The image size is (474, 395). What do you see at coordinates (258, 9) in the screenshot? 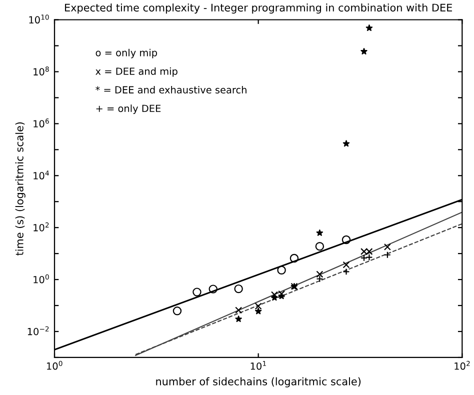
I see `chart-title: Expected time complexity - Integer programming in combination with DEE` at bounding box center [258, 9].